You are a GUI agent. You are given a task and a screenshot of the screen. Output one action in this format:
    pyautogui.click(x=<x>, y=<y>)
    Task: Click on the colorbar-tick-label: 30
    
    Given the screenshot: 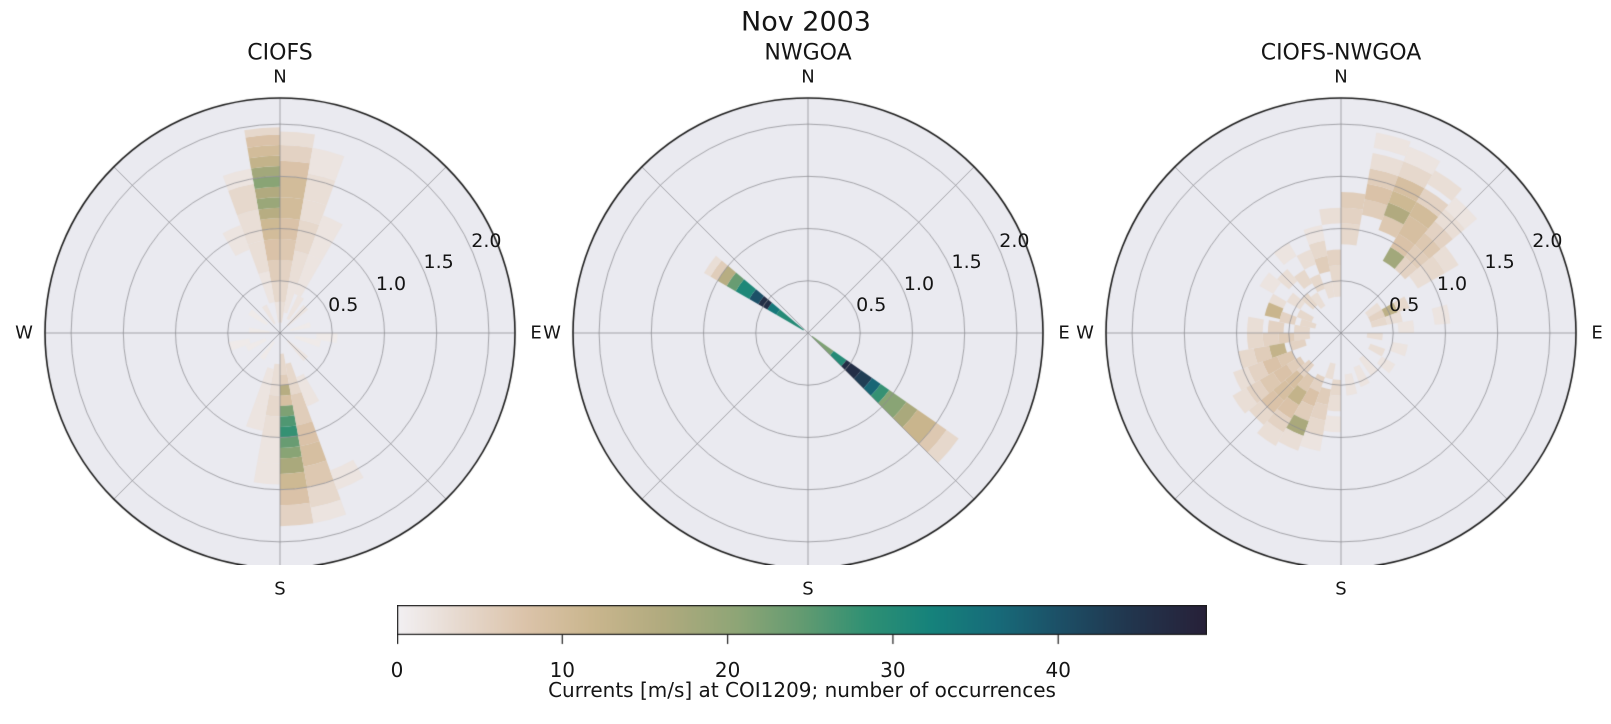 What is the action you would take?
    pyautogui.click(x=893, y=670)
    